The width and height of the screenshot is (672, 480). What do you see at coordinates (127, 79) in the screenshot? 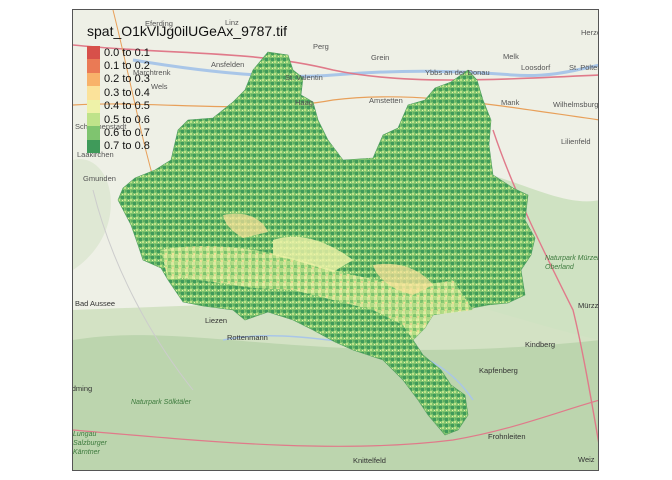
I see `legend-label: 0.2 to 0.3` at bounding box center [127, 79].